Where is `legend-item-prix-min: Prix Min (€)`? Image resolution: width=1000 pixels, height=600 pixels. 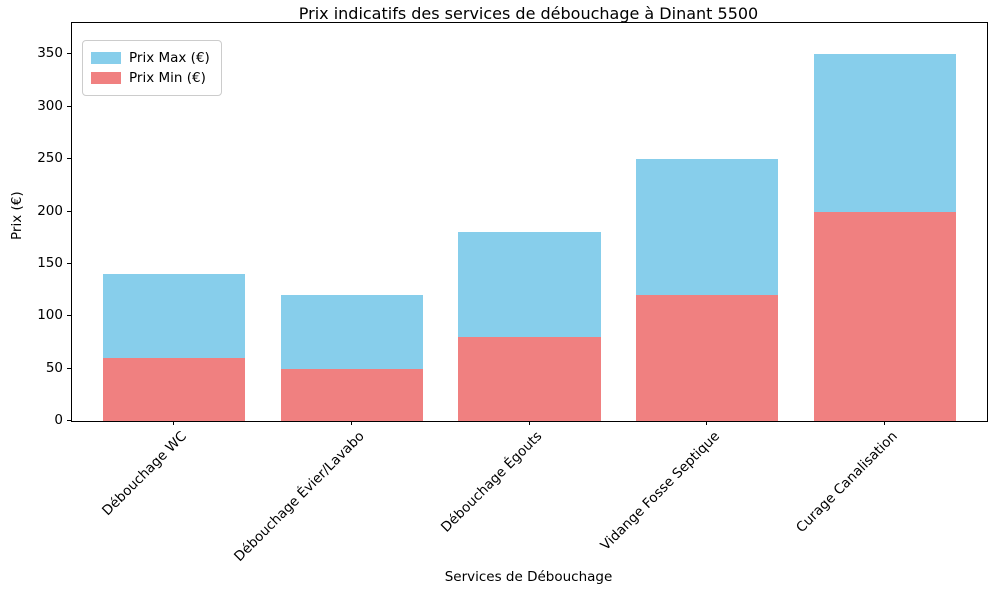 legend-item-prix-min: Prix Min (€) is located at coordinates (150, 78).